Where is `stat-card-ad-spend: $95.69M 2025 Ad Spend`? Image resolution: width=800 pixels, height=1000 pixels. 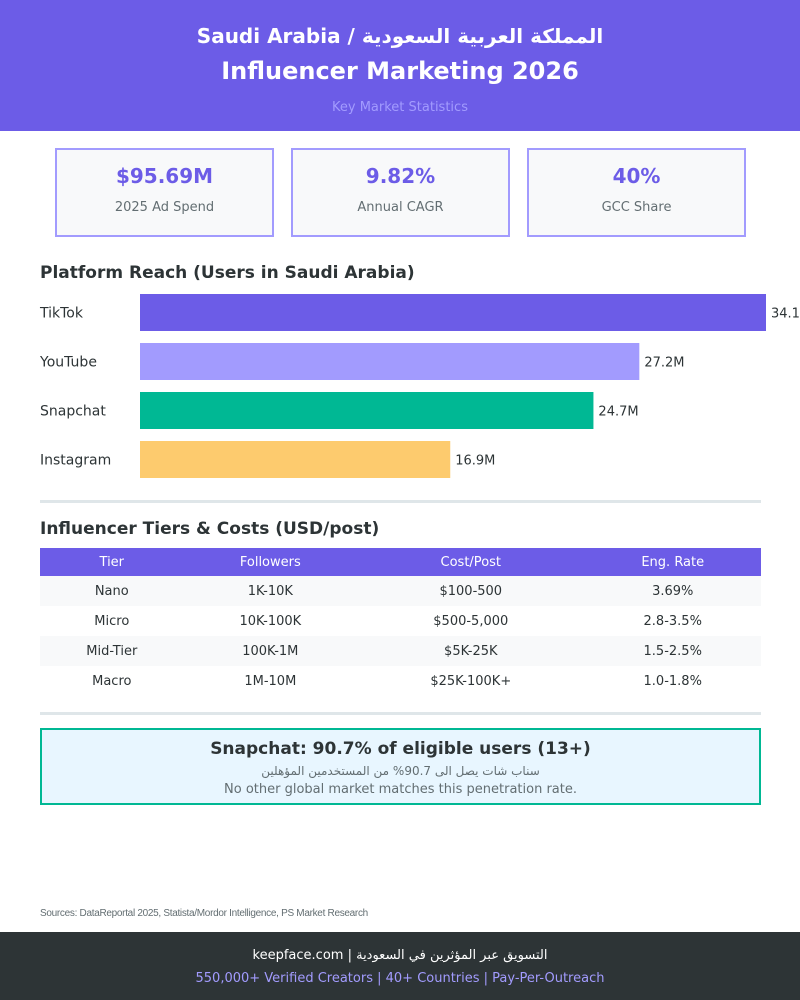
stat-card-ad-spend: $95.69M 2025 Ad Spend is located at coordinates (164, 192).